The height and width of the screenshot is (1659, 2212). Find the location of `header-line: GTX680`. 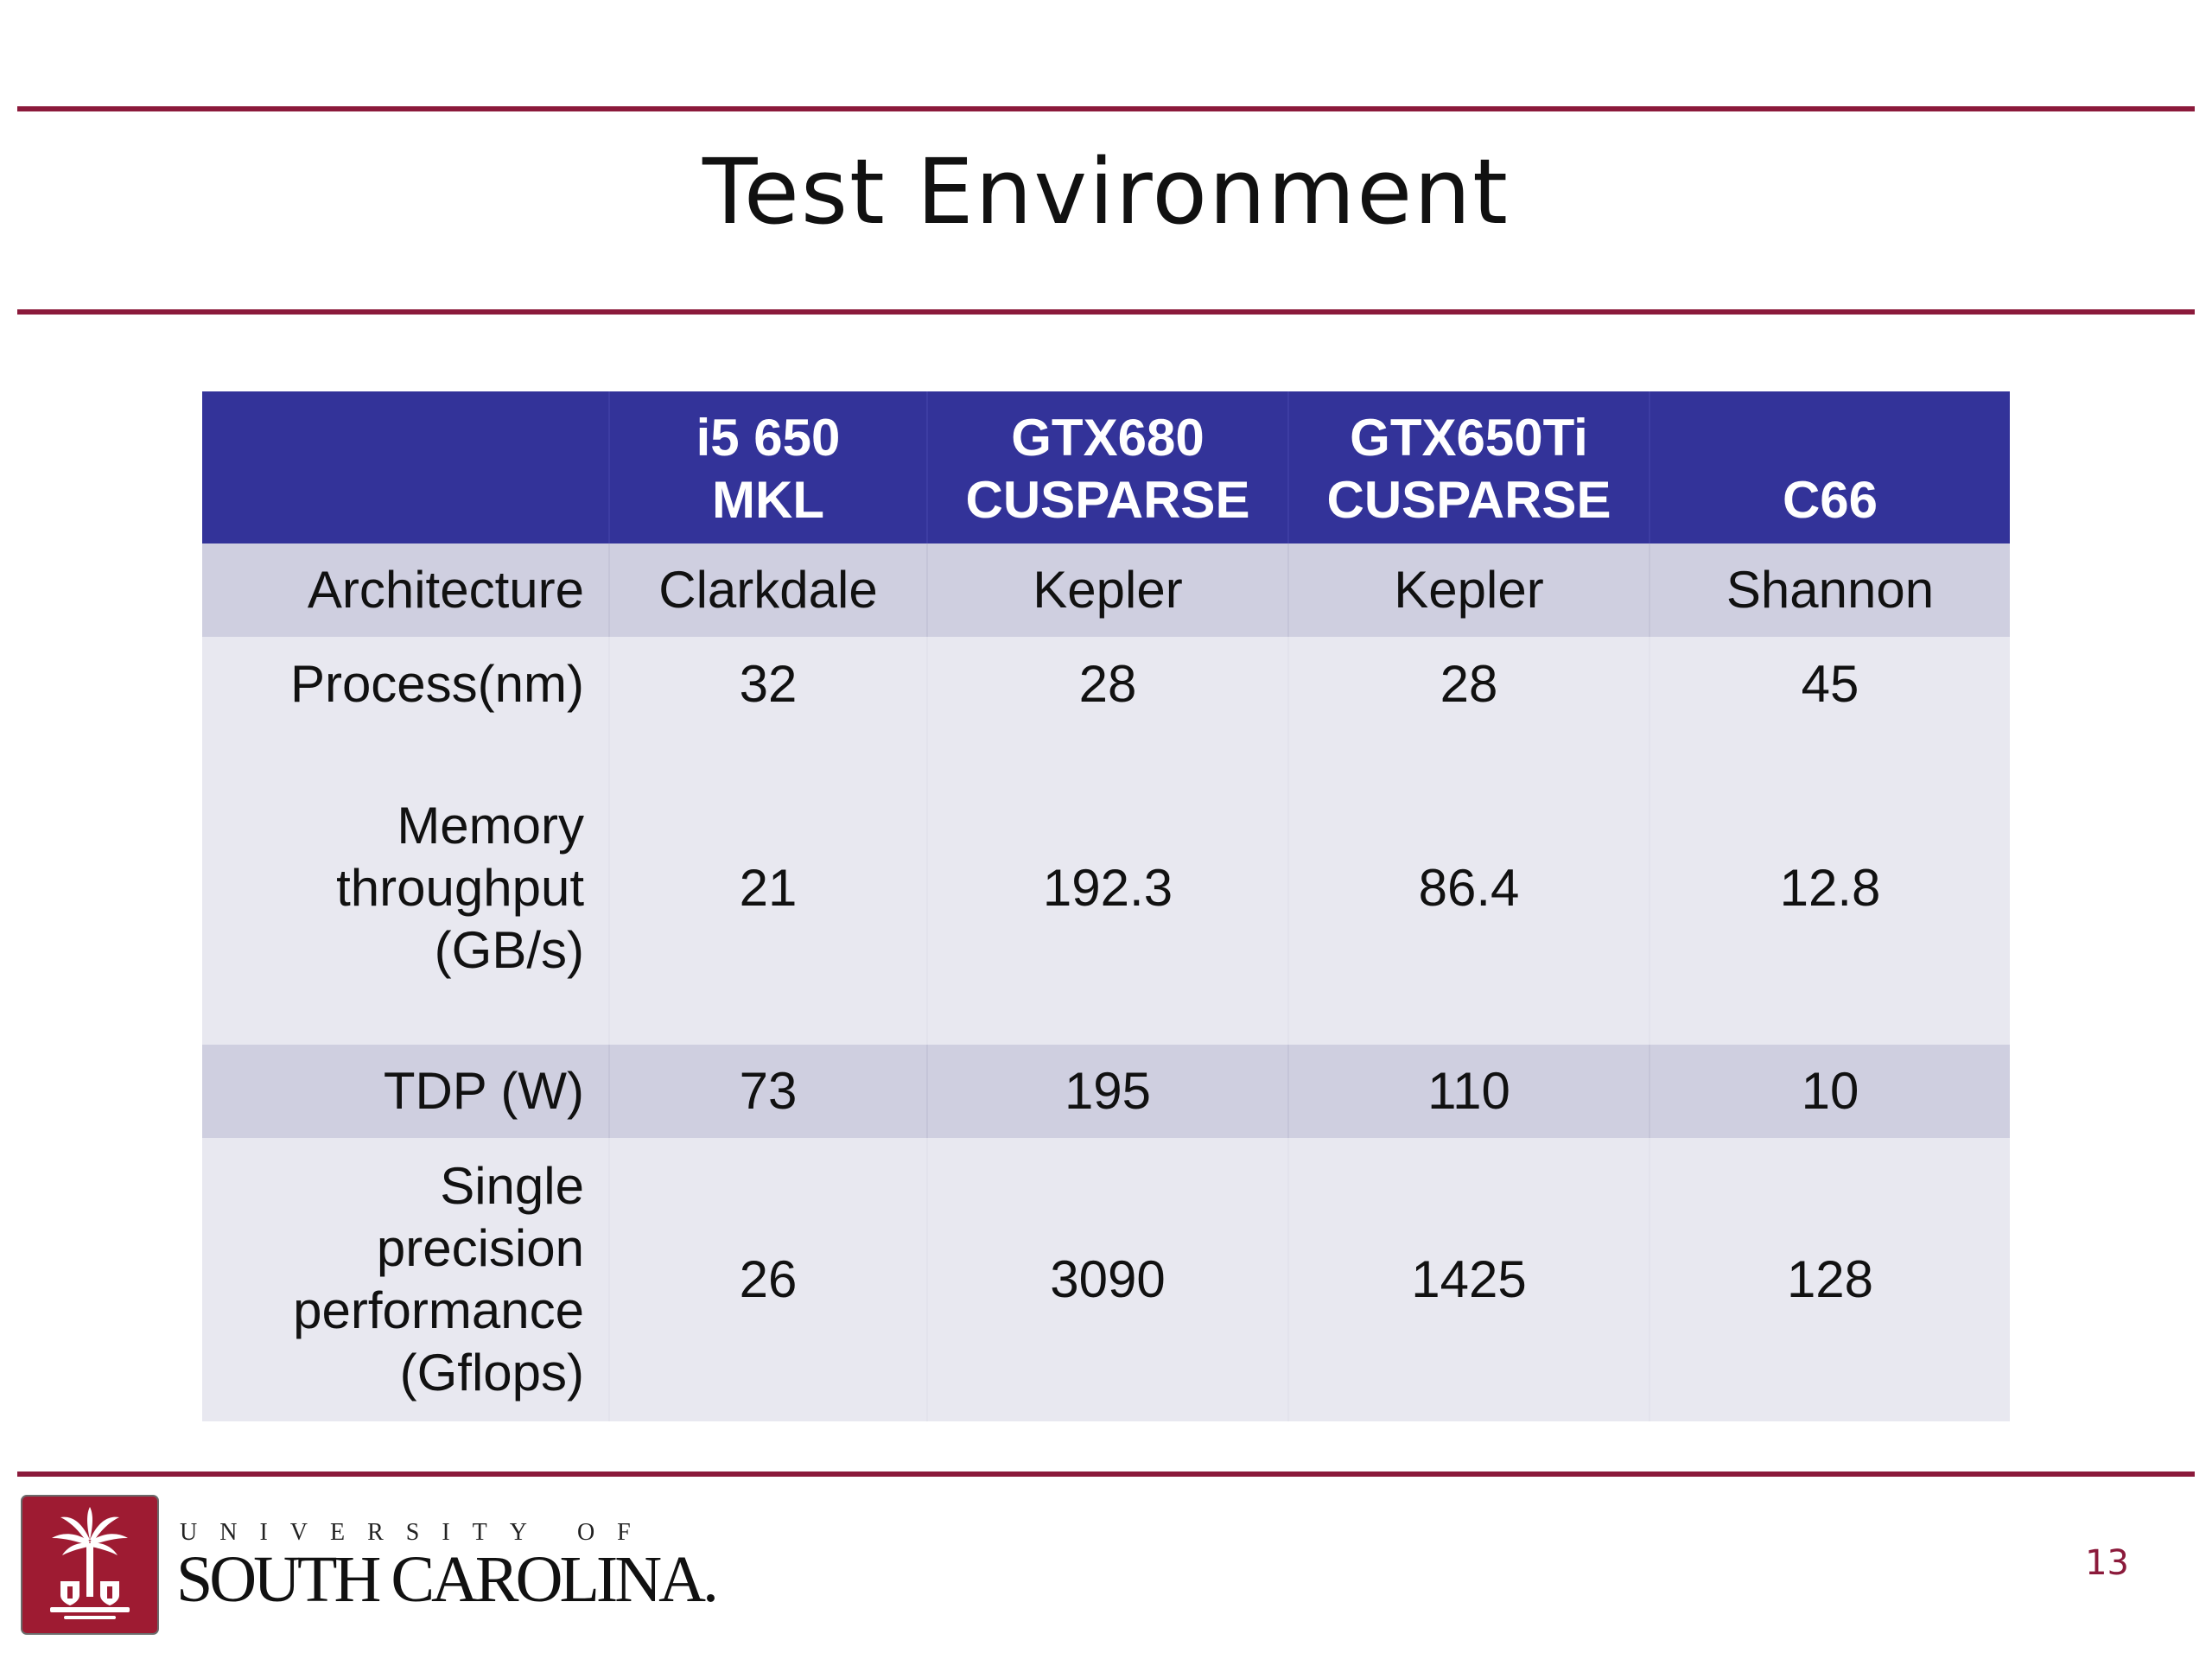

header-line: GTX680 is located at coordinates (1108, 438).